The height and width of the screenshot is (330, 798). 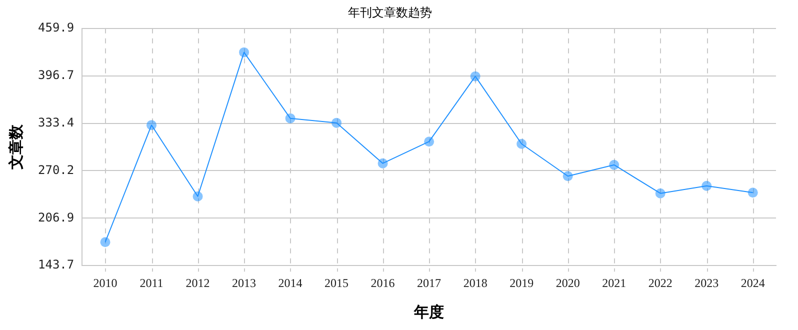 I want to click on x-tick-label: 2014, so click(x=290, y=283).